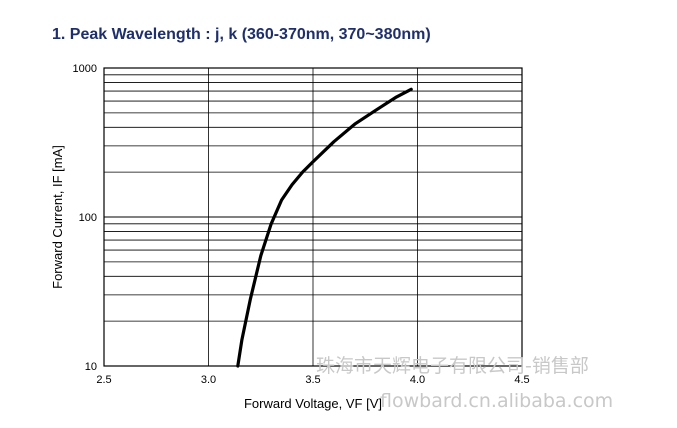  What do you see at coordinates (496, 401) in the screenshot?
I see `watermark-text-url: flowbard.cn.alibaba.com` at bounding box center [496, 401].